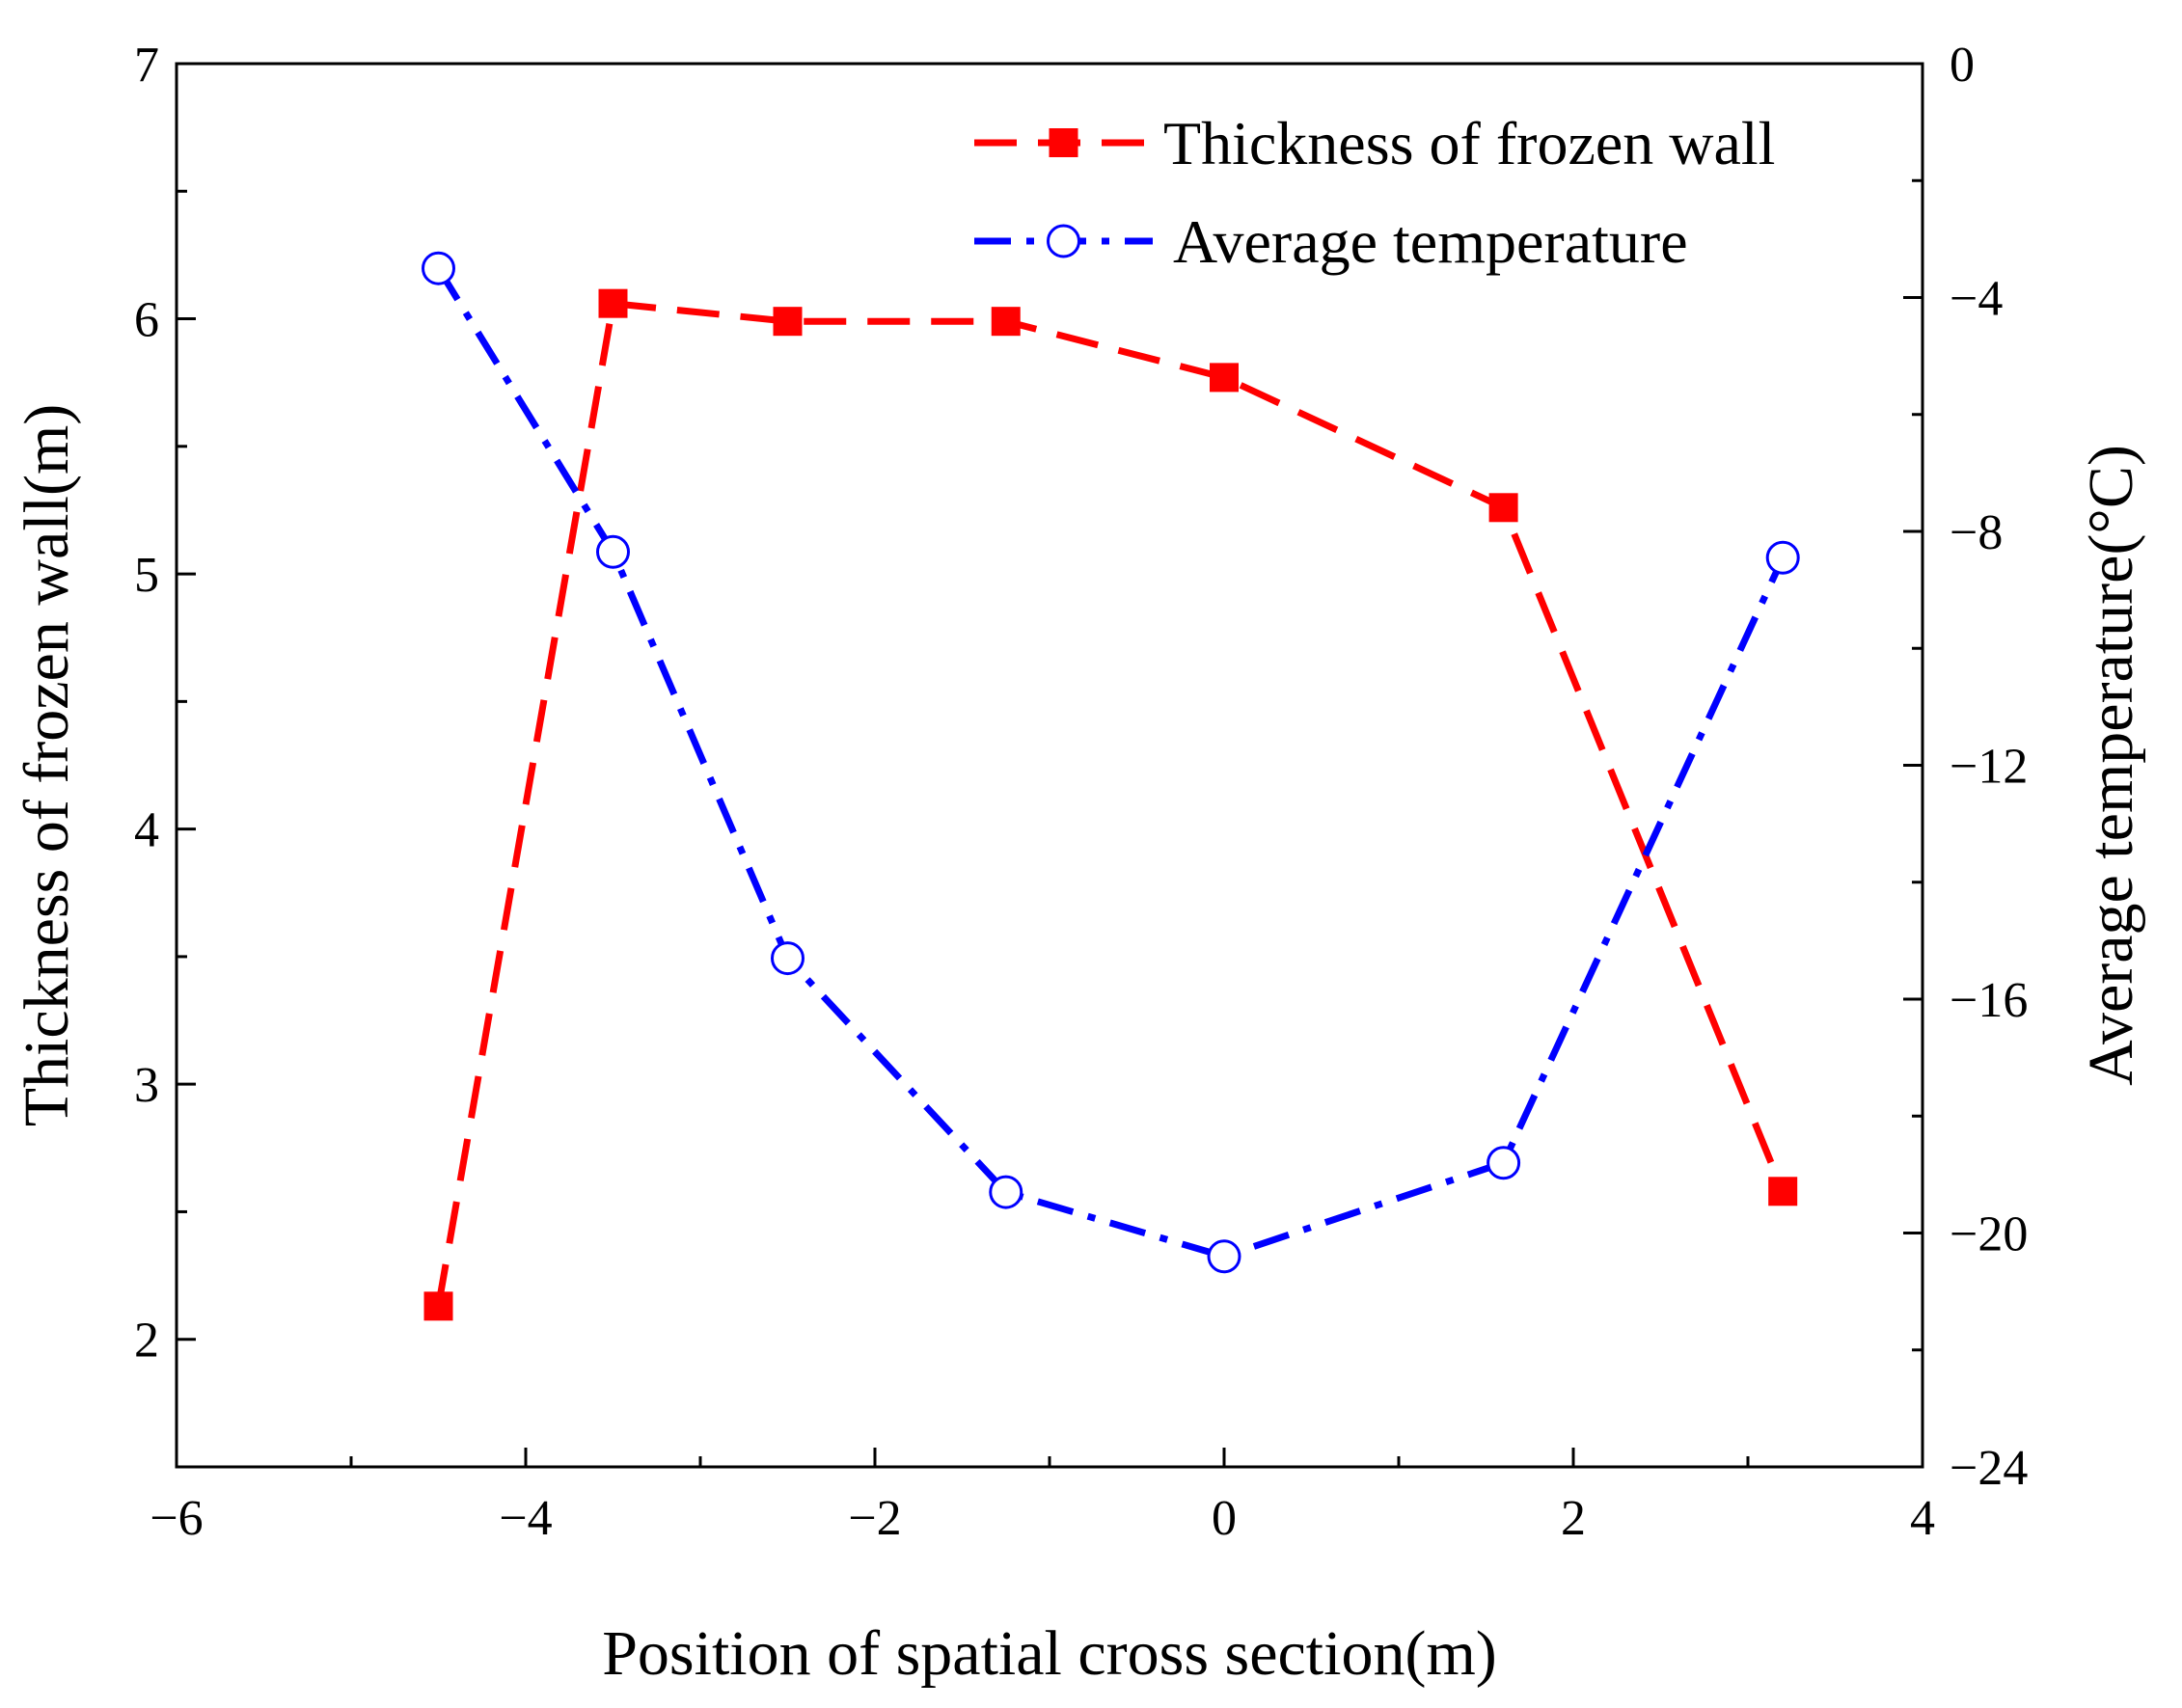 This screenshot has height=1708, width=2182. I want to click on y2-tick-label: −8, so click(1976, 532).